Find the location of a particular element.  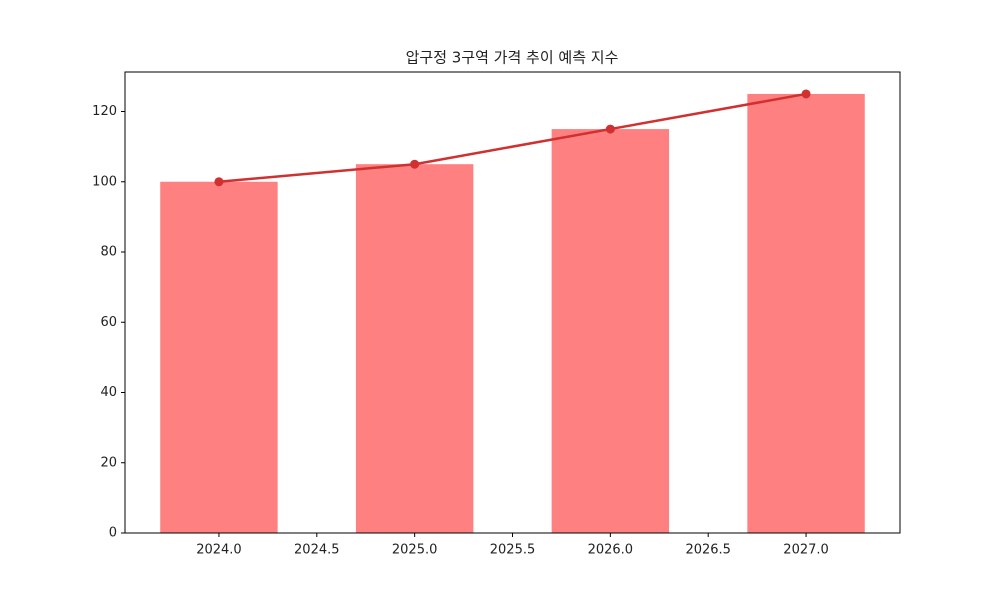

y-tick-label: 20 is located at coordinates (108, 462).